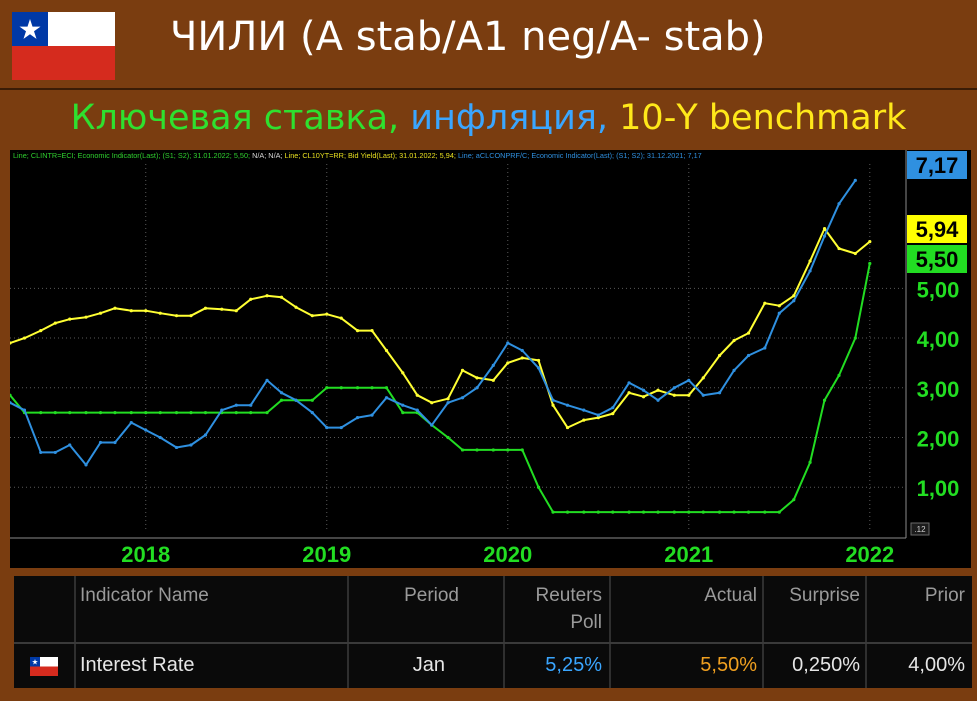 Image resolution: width=977 pixels, height=701 pixels. Describe the element at coordinates (937, 165) in the screenshot. I see `value-label: 7,17` at that location.